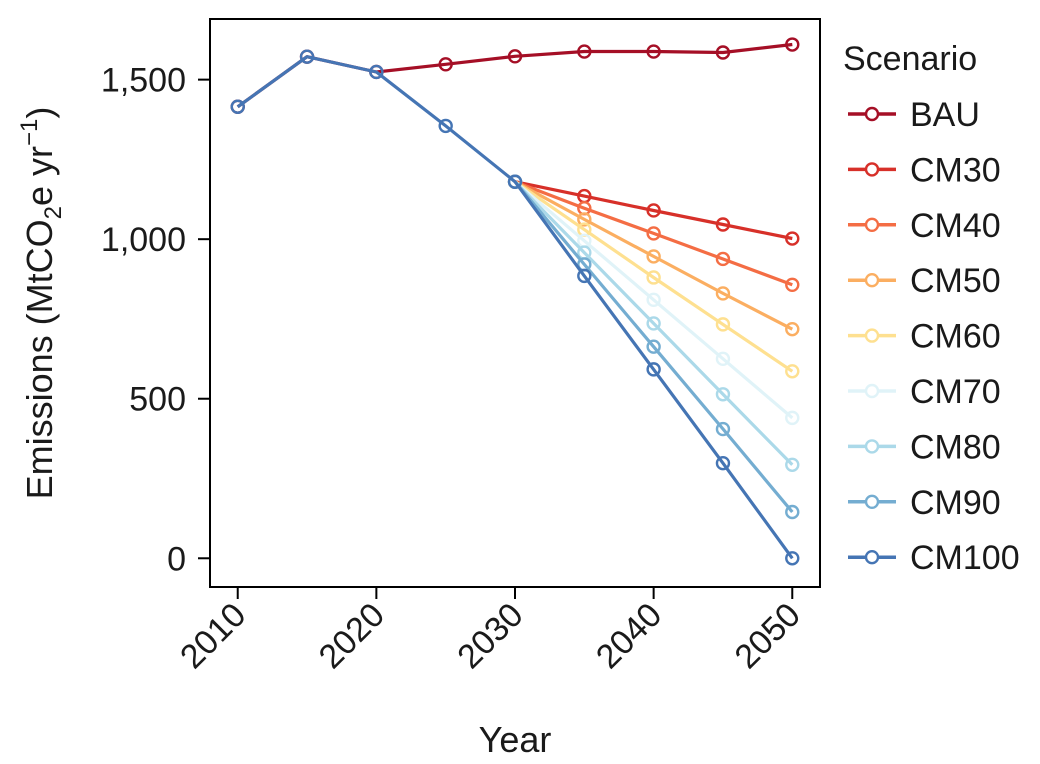 The image size is (1040, 764). Describe the element at coordinates (792, 329) in the screenshot. I see `point-cm50-2050` at that location.